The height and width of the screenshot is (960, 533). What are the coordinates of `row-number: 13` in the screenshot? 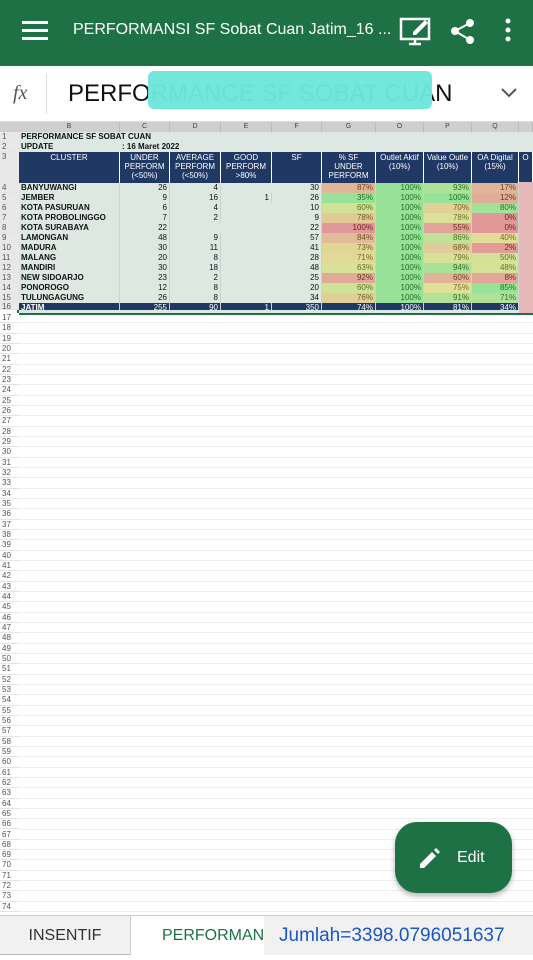 It's located at (9, 278).